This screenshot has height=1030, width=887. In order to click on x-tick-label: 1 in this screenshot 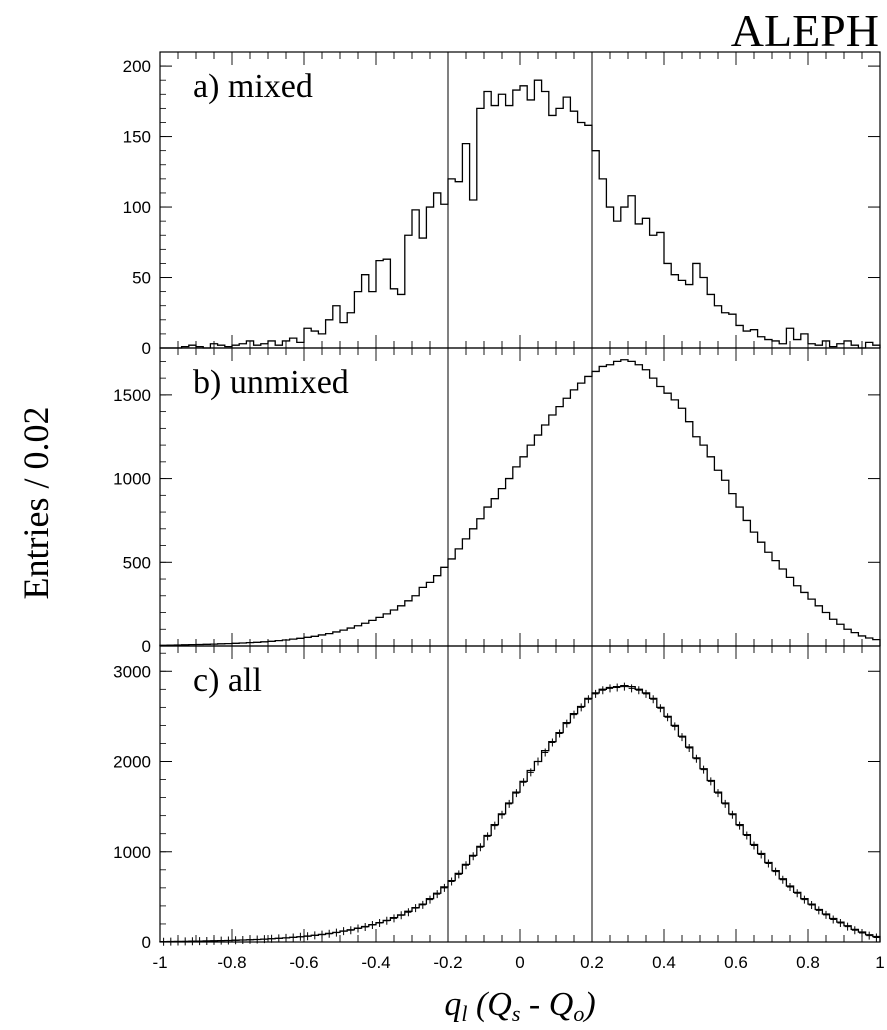, I will do `click(879, 962)`.